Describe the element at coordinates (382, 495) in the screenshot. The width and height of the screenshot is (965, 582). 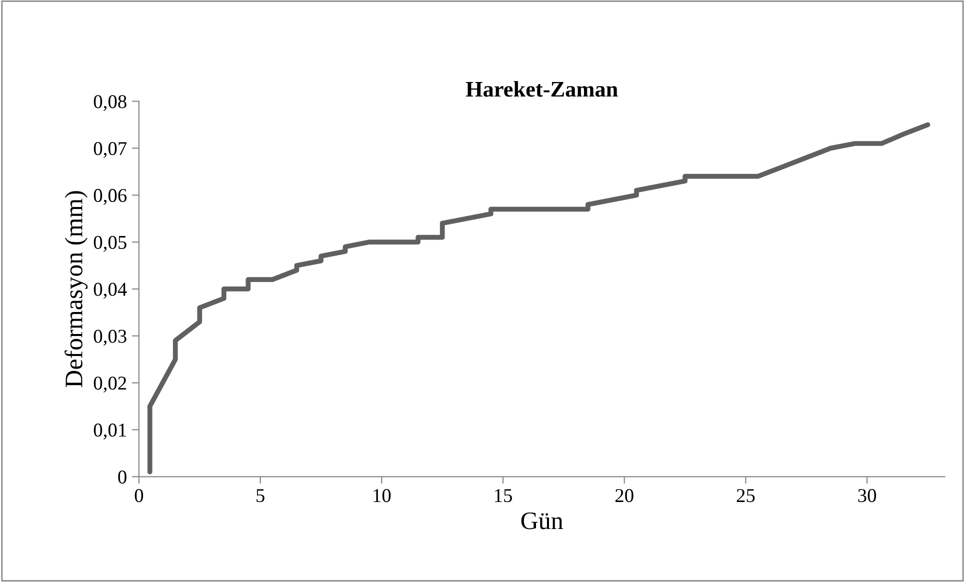
I see `x-tick-label: 10` at that location.